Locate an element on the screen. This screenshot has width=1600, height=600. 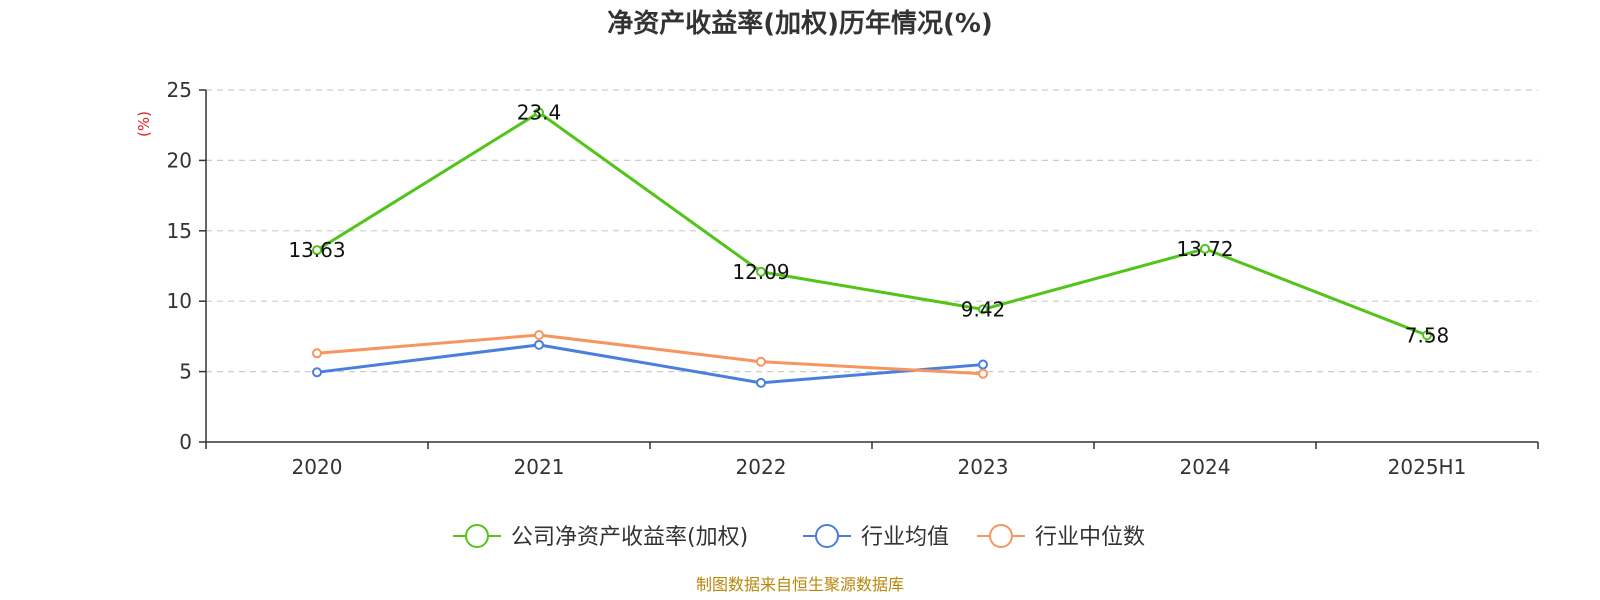
legend-label: 行业中位数 is located at coordinates (1090, 537).